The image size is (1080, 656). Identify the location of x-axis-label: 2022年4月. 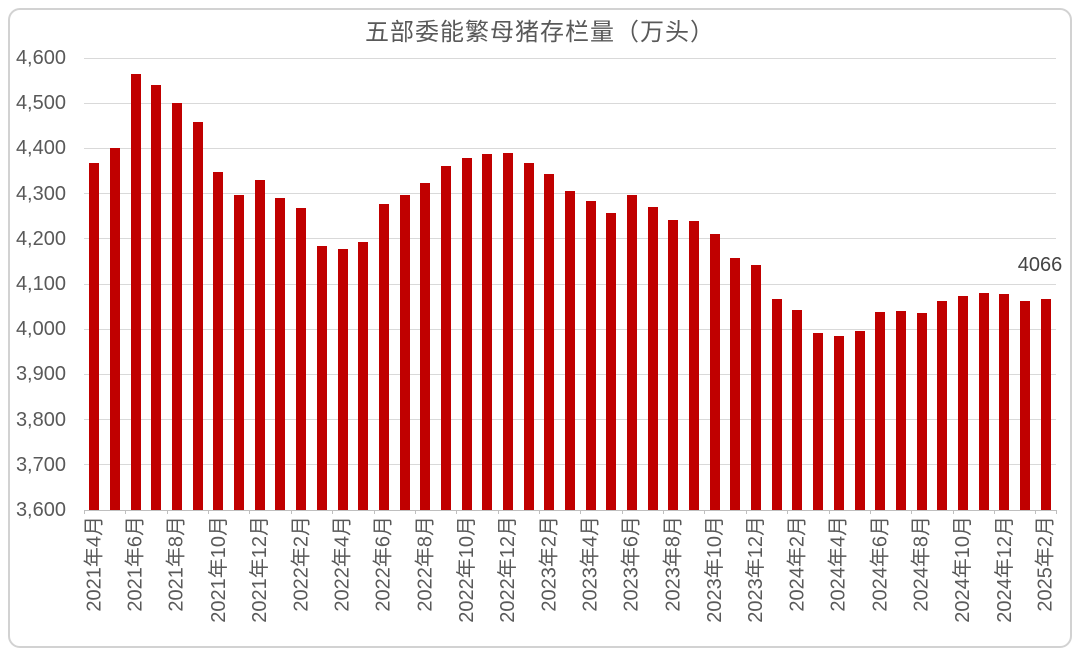
(342, 564).